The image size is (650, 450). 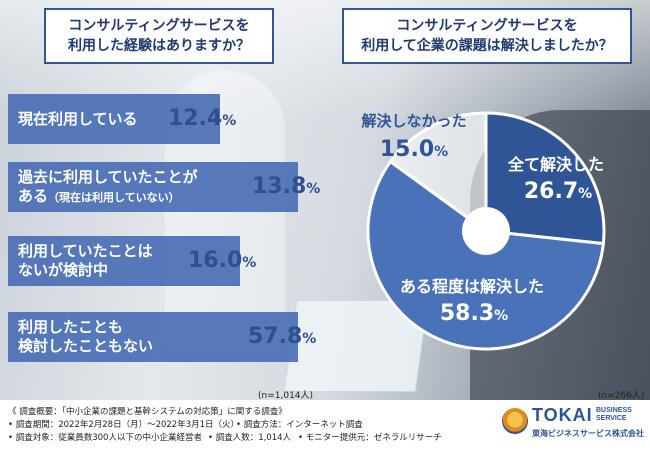 What do you see at coordinates (621, 396) in the screenshot?
I see `right-sample-size: (n=266人)` at bounding box center [621, 396].